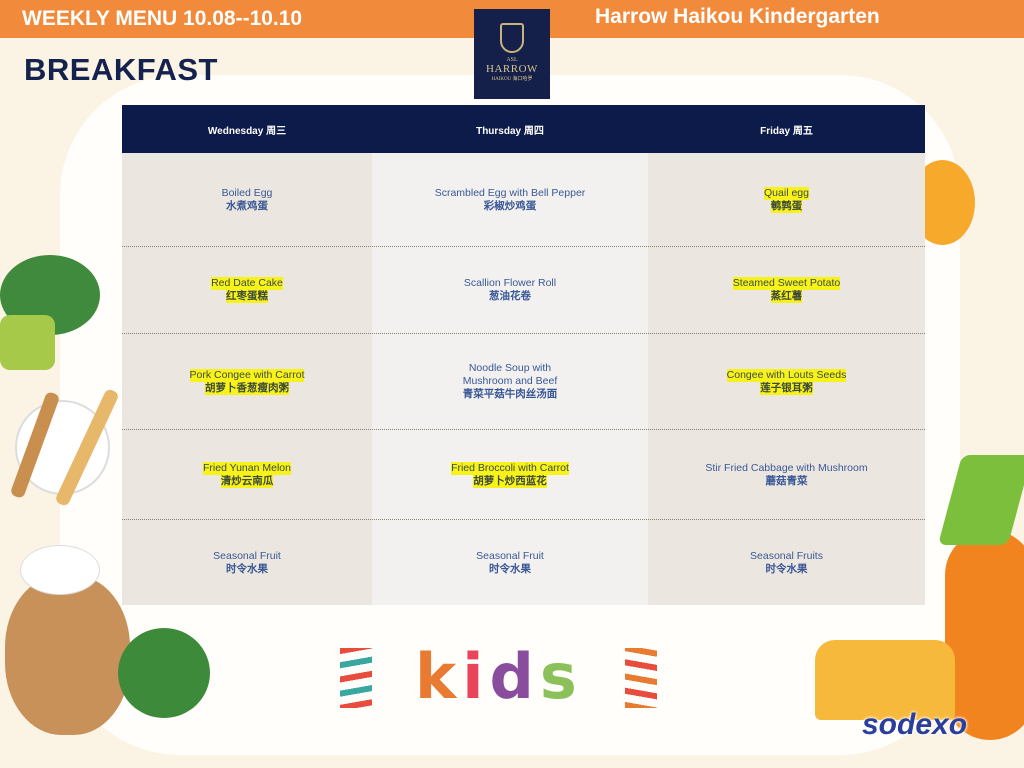 This screenshot has height=768, width=1024. Describe the element at coordinates (786, 375) in the screenshot. I see `dish-name-en: Congee with Louts Seeds` at that location.